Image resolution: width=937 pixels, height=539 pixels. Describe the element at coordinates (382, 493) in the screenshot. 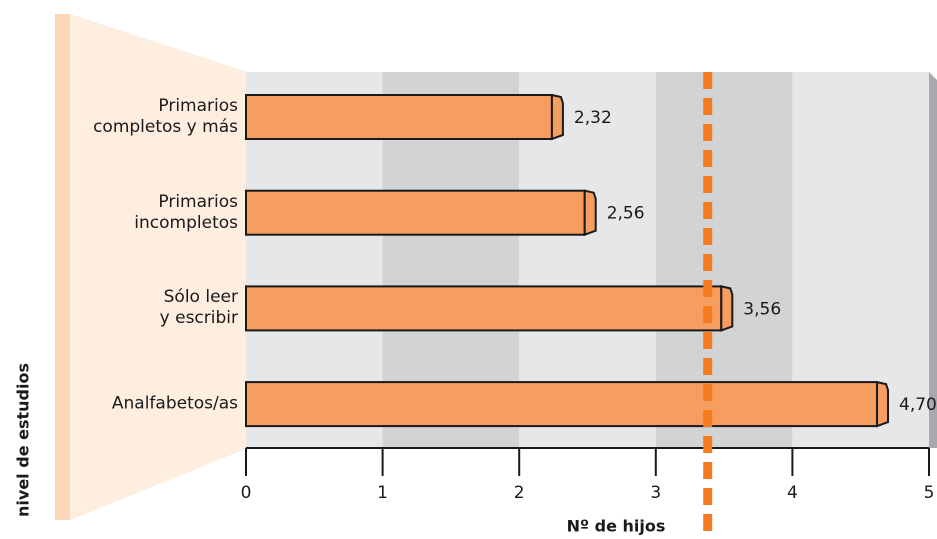

I see `x-tick-label: 1` at that location.